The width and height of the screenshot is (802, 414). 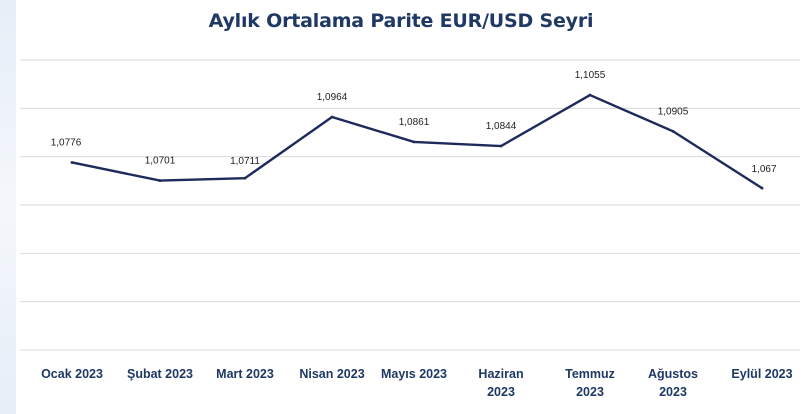 What do you see at coordinates (414, 122) in the screenshot?
I see `data-label-4: 1,0861` at bounding box center [414, 122].